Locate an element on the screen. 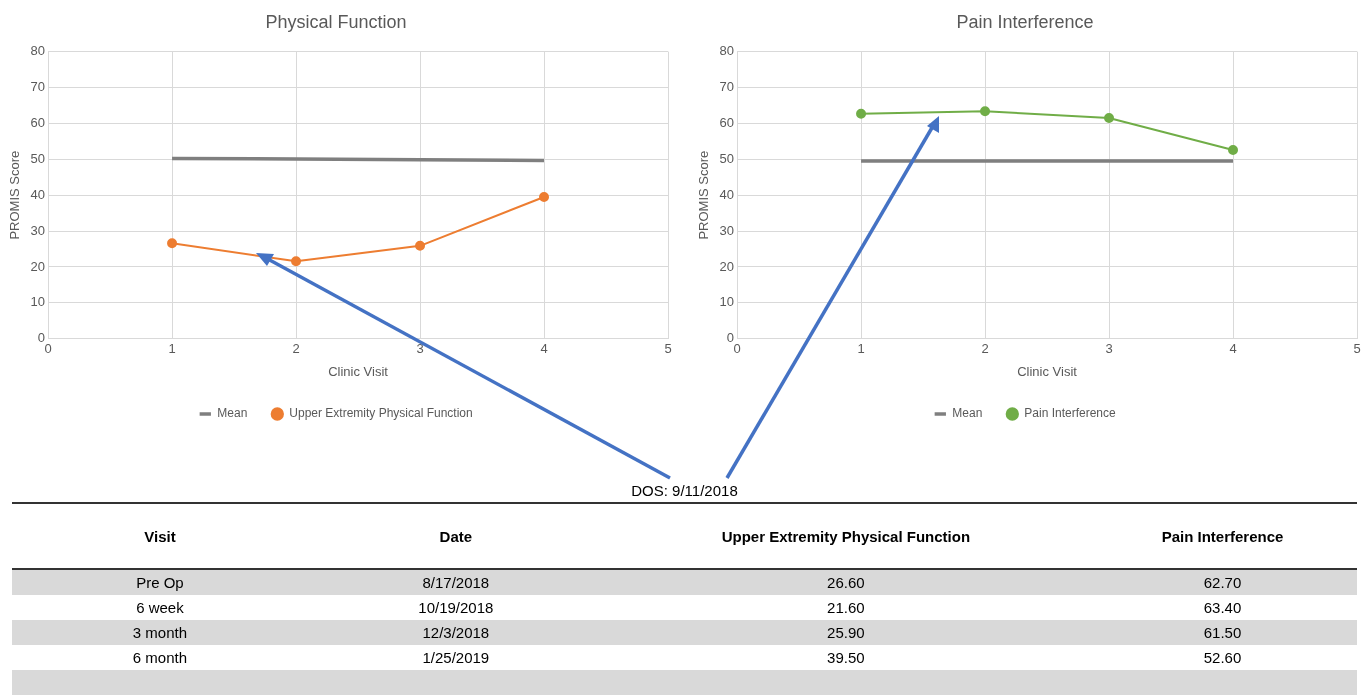  data-label: 52.60 is located at coordinates (1222, 658).